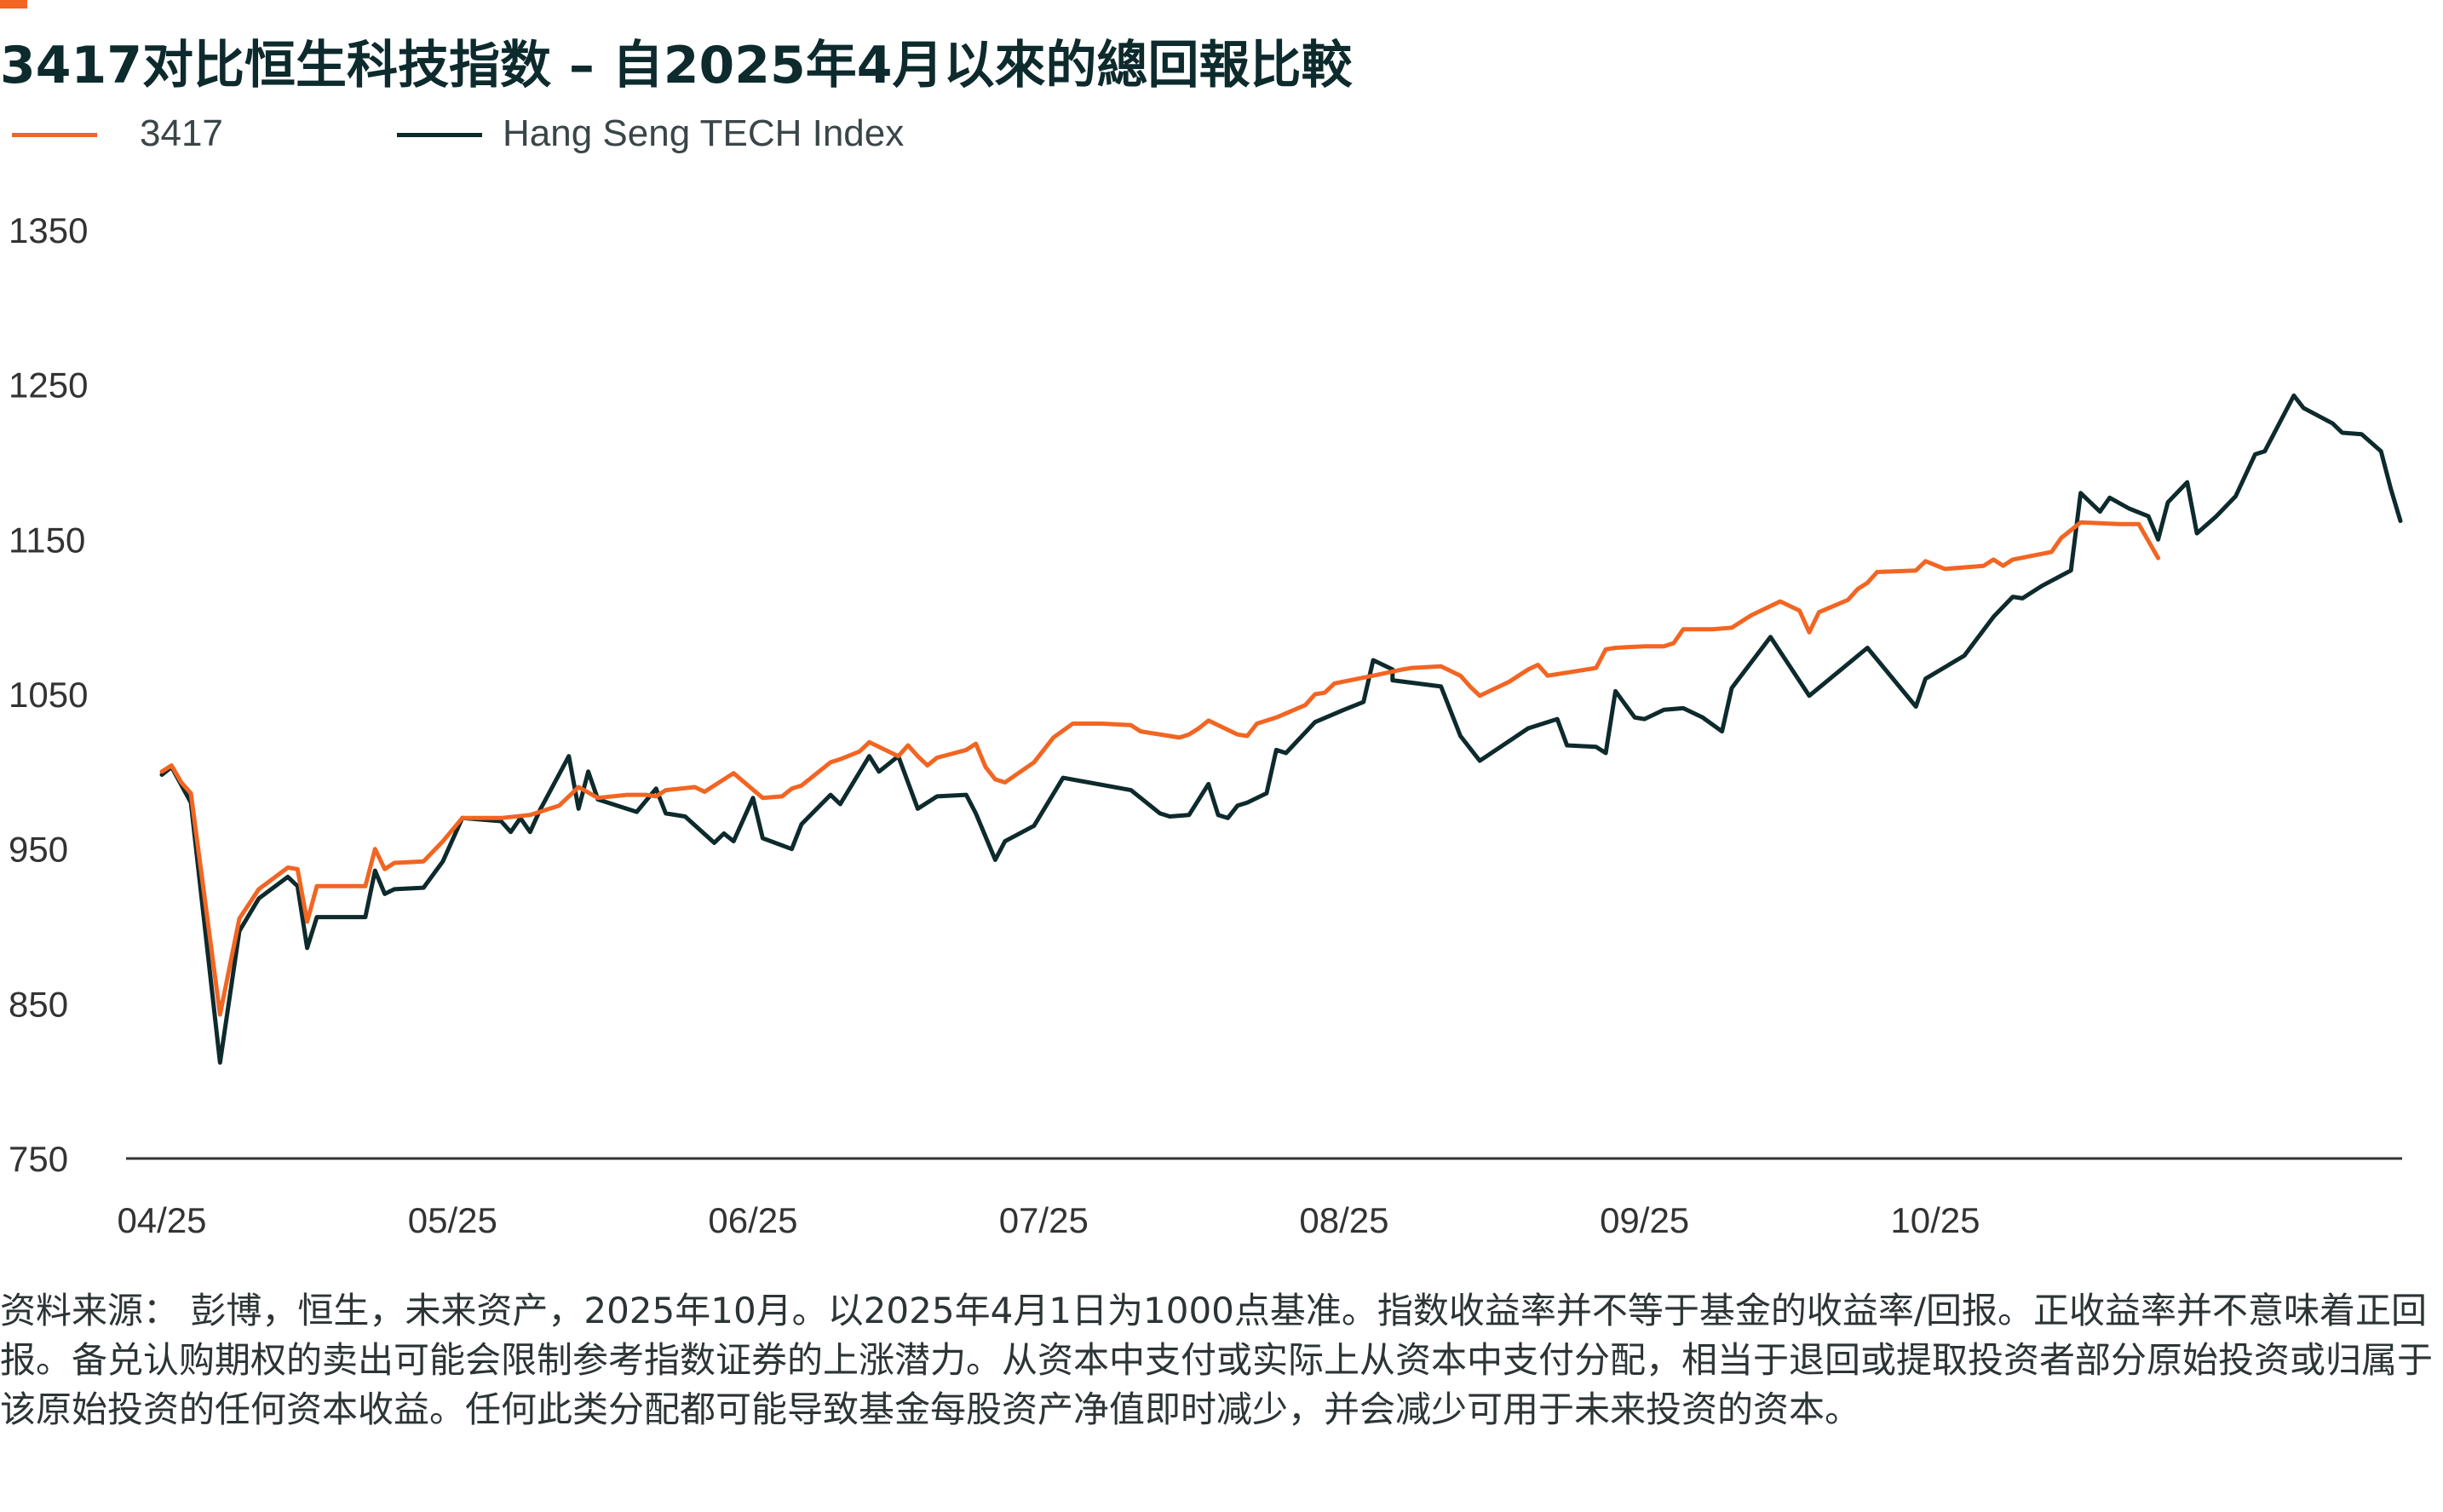  I want to click on x-tick-label: 09/25, so click(1645, 1220).